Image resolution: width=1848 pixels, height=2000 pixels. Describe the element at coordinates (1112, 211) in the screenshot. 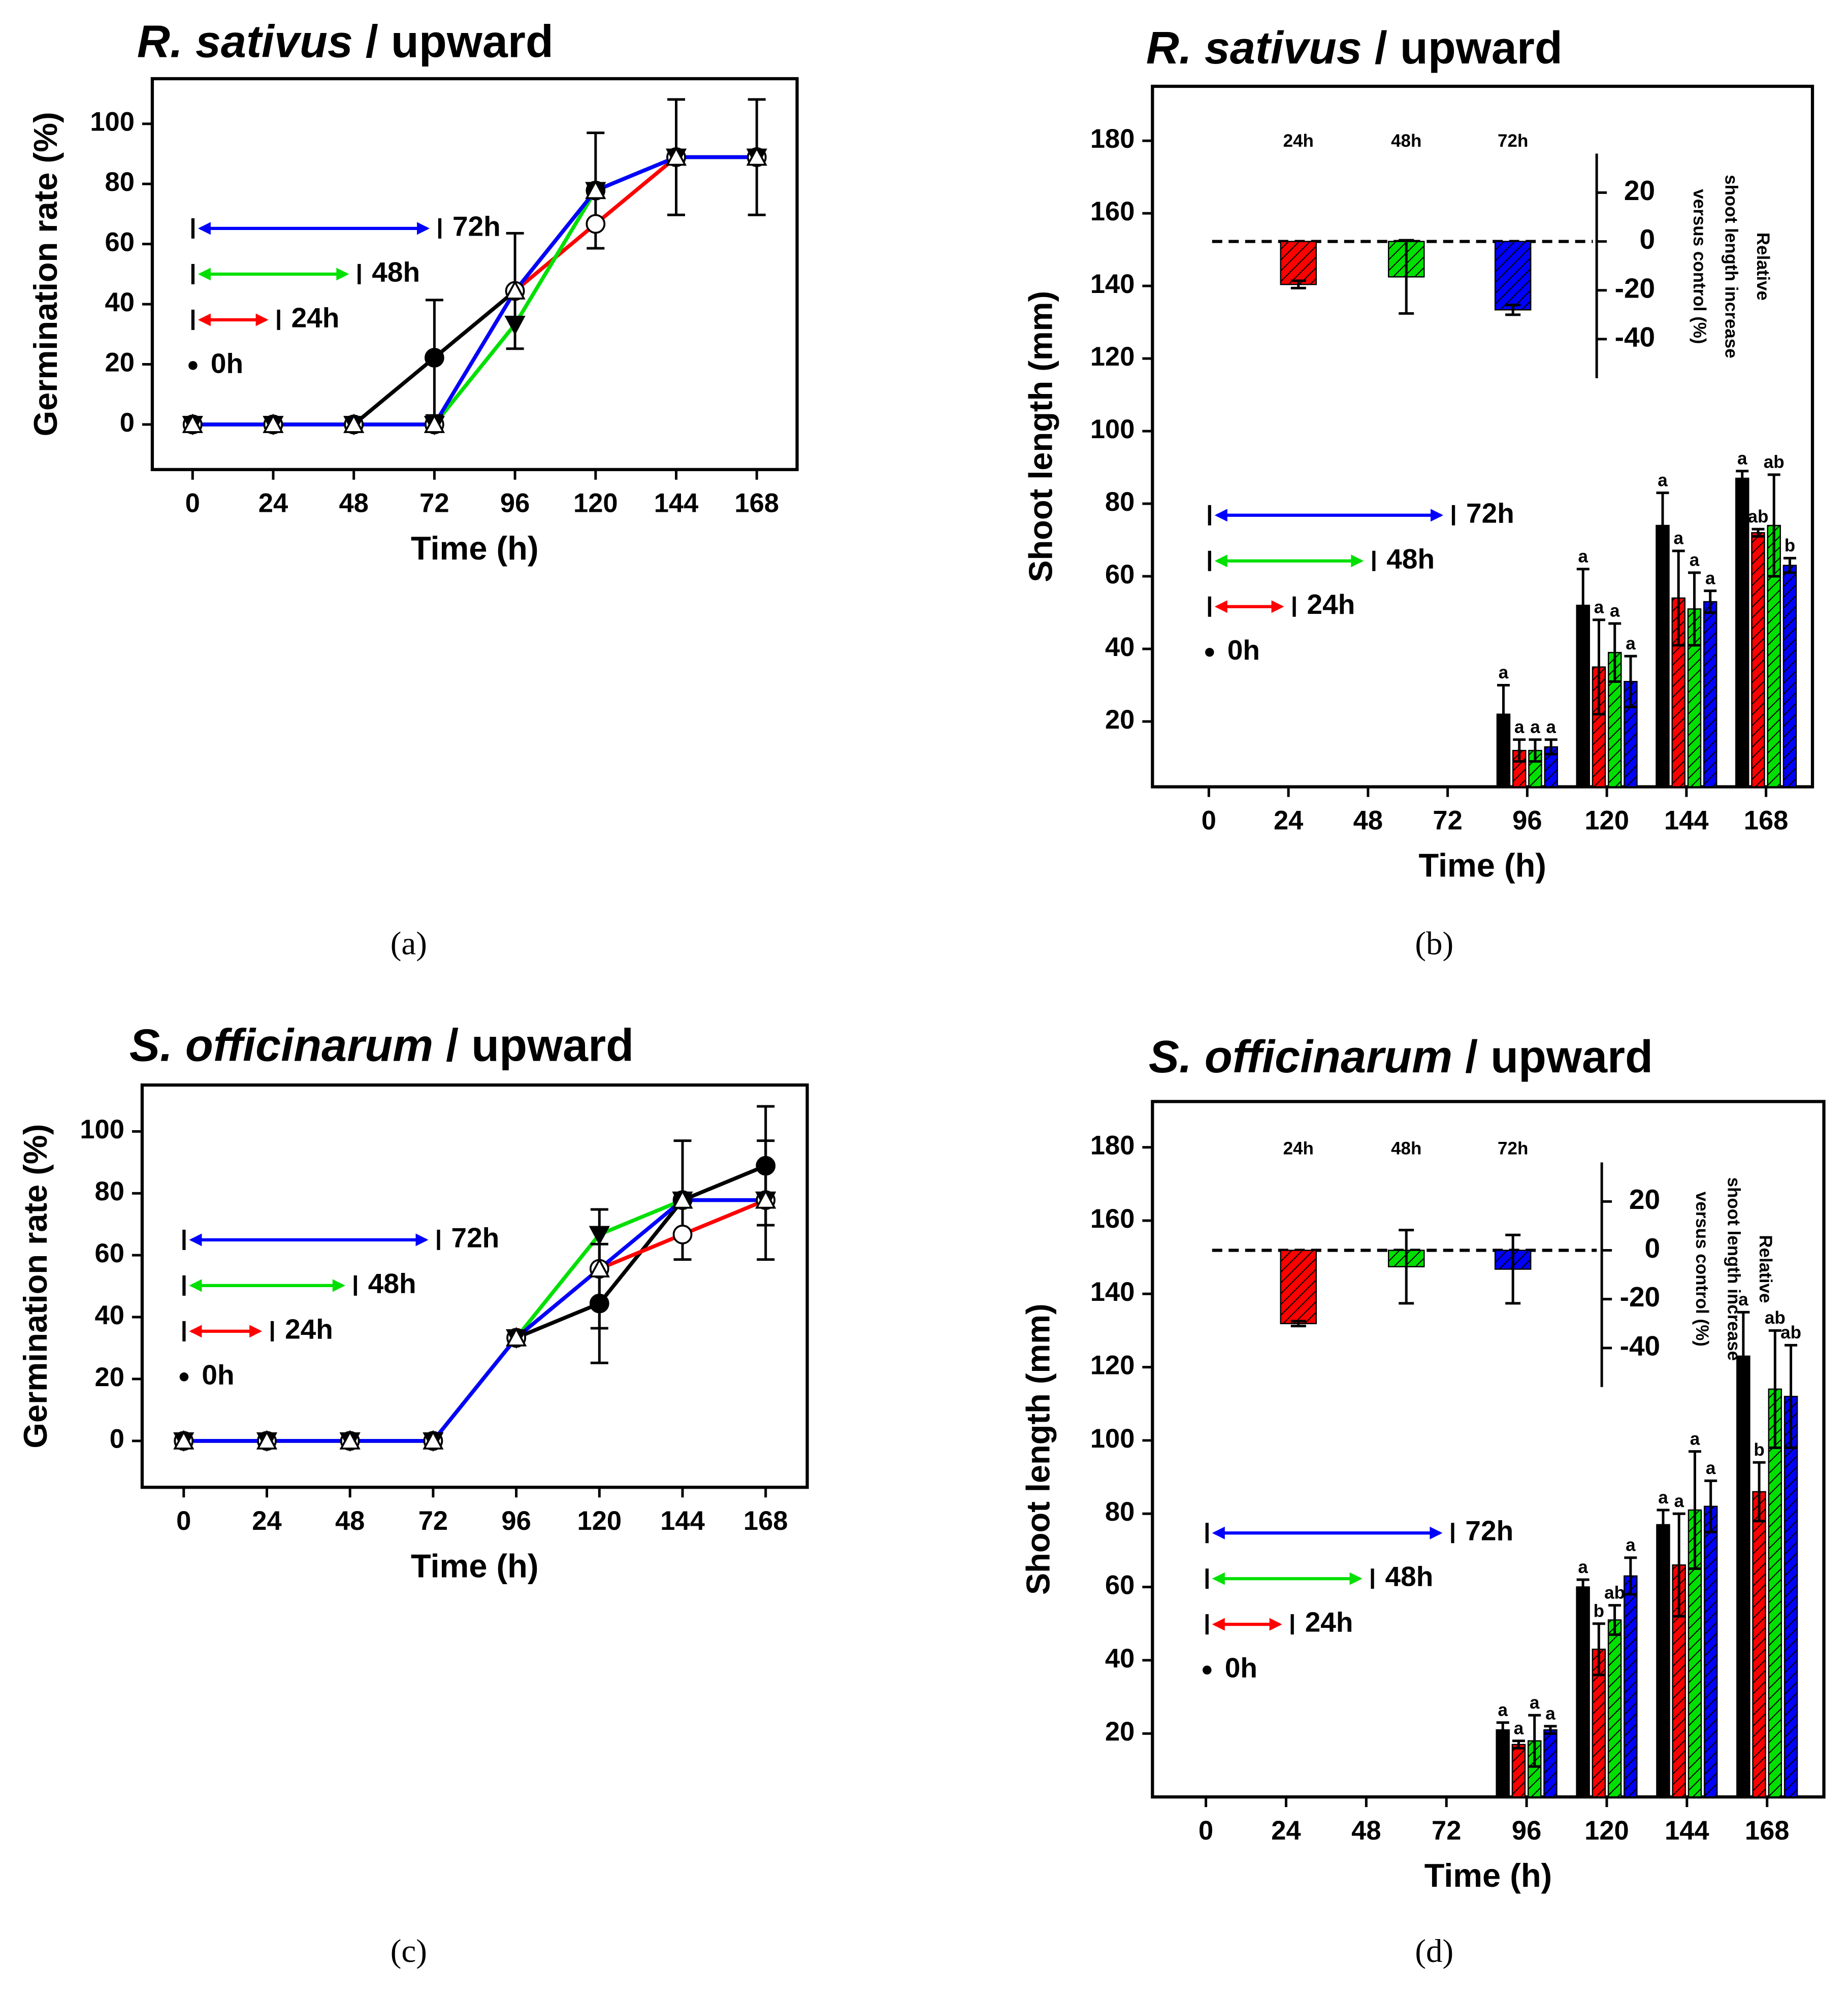

I see `y-tick-label: 160` at that location.